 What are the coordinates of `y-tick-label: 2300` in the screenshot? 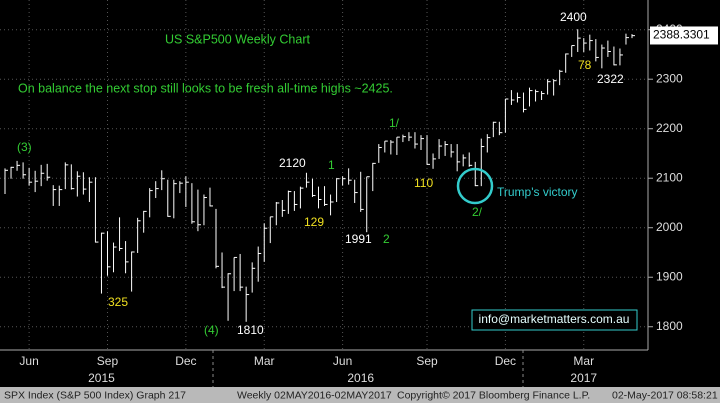 It's located at (669, 78).